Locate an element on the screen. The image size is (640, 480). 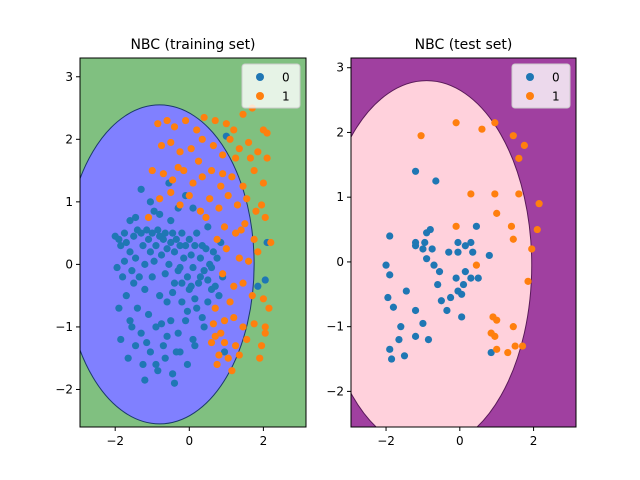
y-tick-label: 2 is located at coordinates (340, 132).